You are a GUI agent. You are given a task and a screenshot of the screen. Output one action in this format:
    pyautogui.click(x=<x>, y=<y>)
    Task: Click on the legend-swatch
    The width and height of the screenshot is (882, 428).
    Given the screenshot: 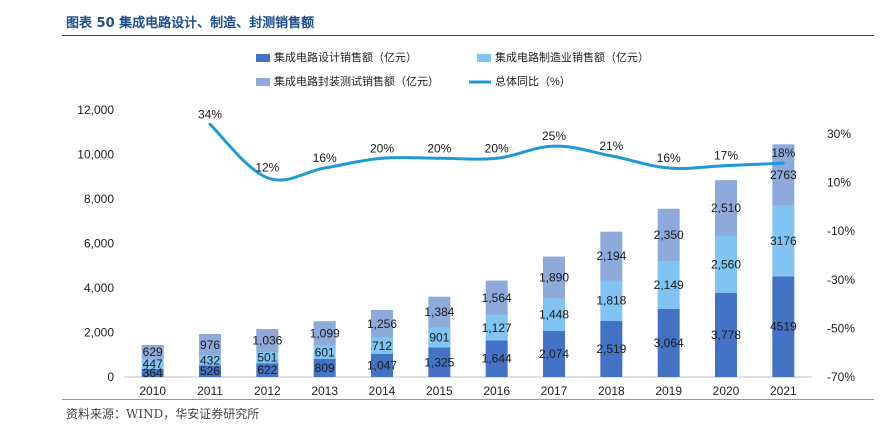 What is the action you would take?
    pyautogui.click(x=263, y=58)
    